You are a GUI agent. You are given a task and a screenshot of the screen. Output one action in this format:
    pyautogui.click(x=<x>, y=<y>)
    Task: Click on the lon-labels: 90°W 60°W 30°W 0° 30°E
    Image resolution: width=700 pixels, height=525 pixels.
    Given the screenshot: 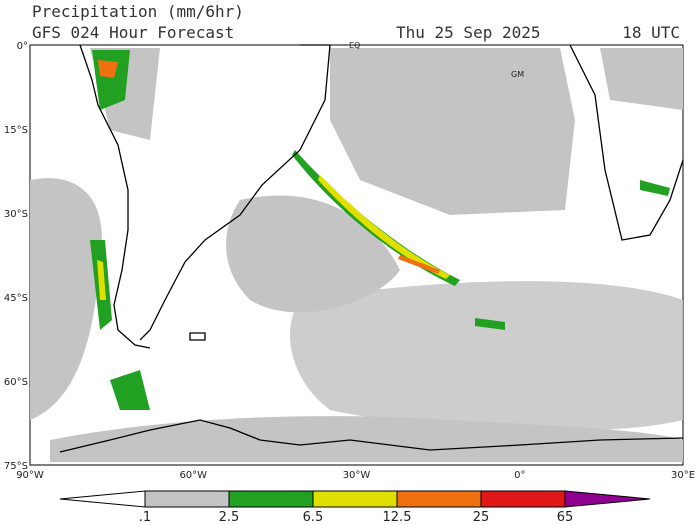 What is the action you would take?
    pyautogui.click(x=355, y=475)
    